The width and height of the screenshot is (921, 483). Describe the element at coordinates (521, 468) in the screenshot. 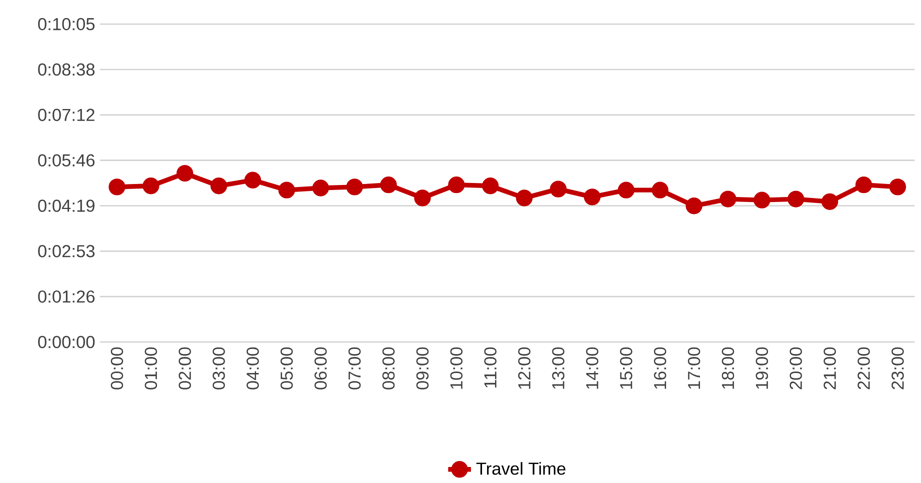

I see `legend-label: Travel Time` at that location.